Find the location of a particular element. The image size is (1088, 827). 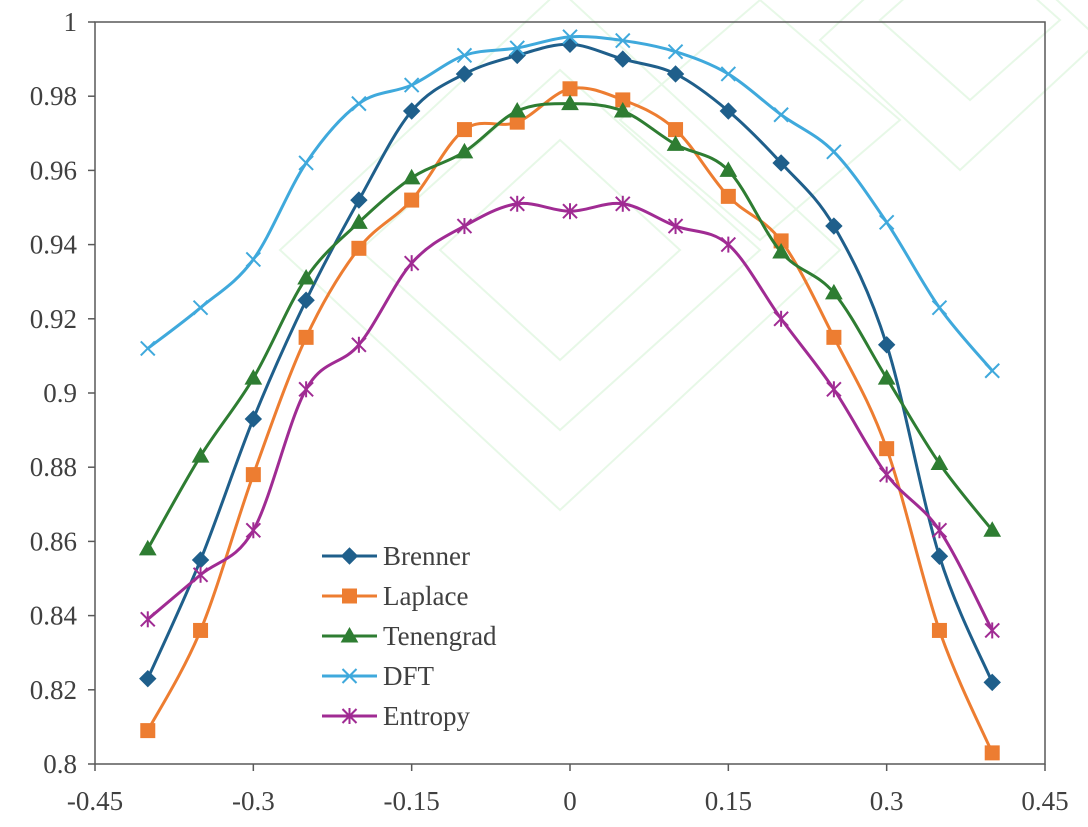

y-tick-label: 0.8 is located at coordinates (60, 764).